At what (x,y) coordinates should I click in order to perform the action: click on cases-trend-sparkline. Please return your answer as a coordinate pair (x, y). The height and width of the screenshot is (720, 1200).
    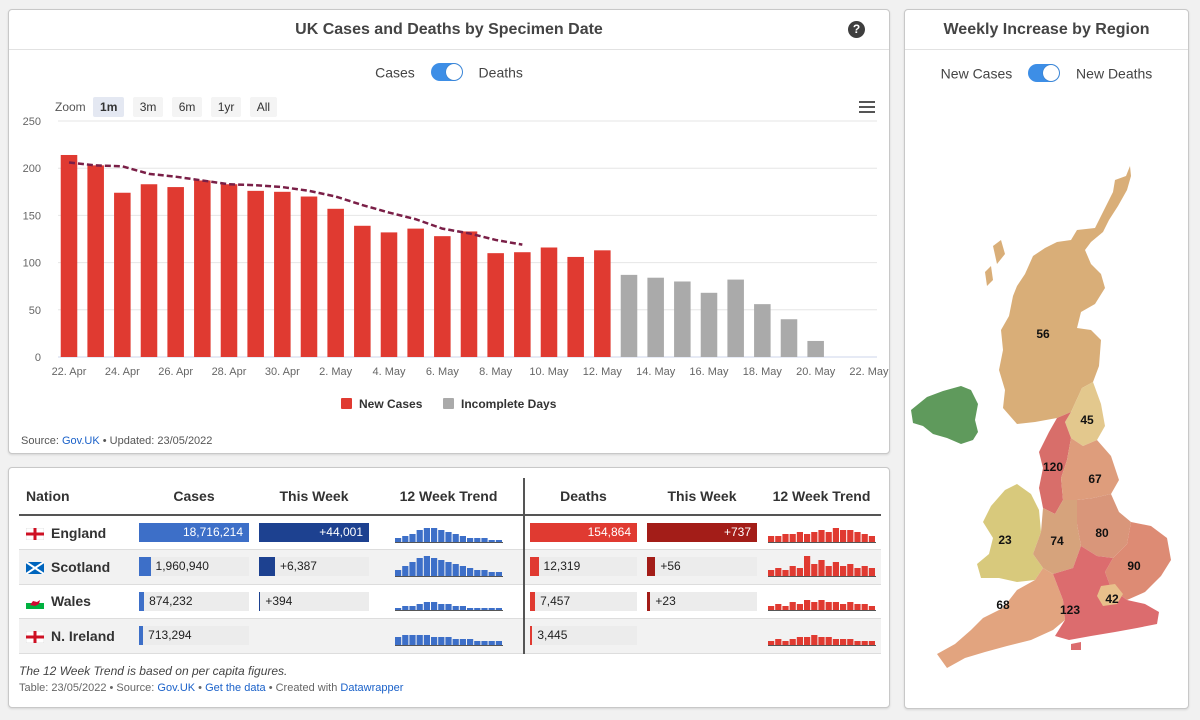
    Looking at the image, I should click on (448, 640).